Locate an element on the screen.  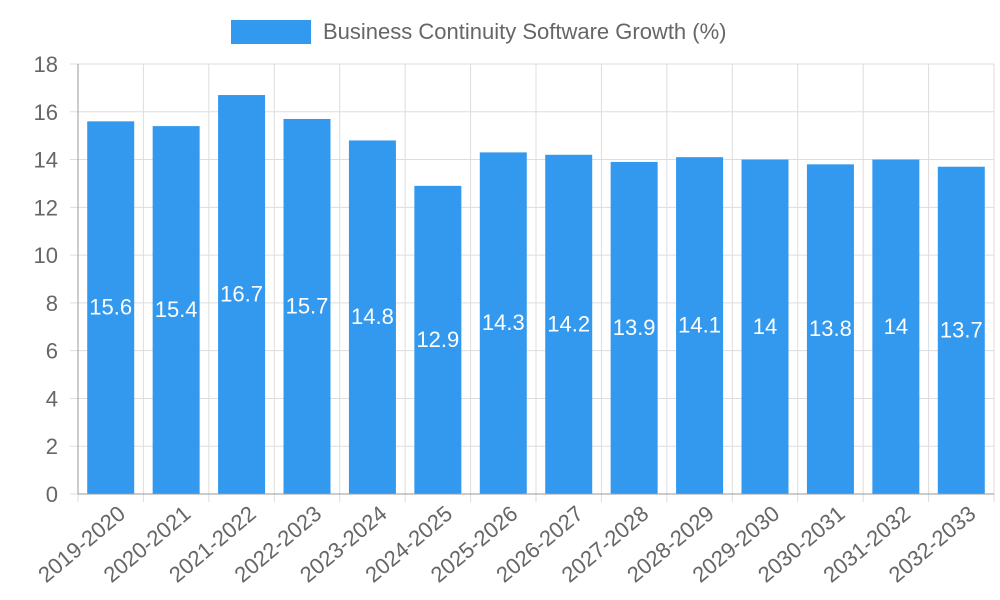
y-tick-label: 4 is located at coordinates (52, 398).